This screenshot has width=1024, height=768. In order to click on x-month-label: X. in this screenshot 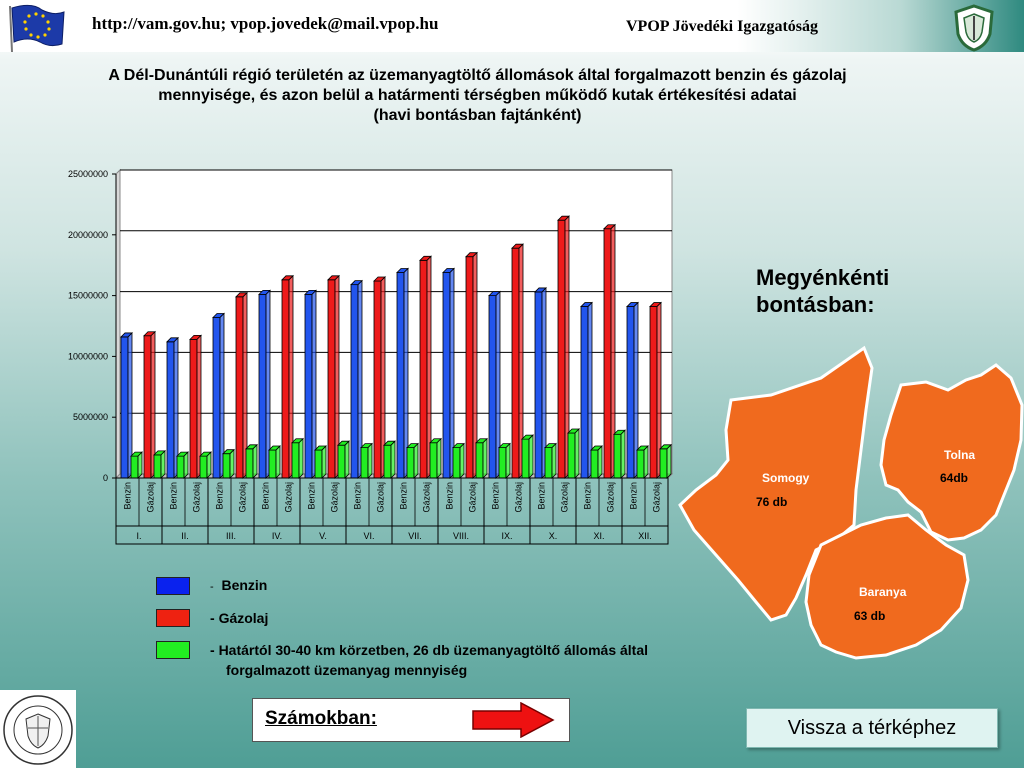, I will do `click(553, 536)`.